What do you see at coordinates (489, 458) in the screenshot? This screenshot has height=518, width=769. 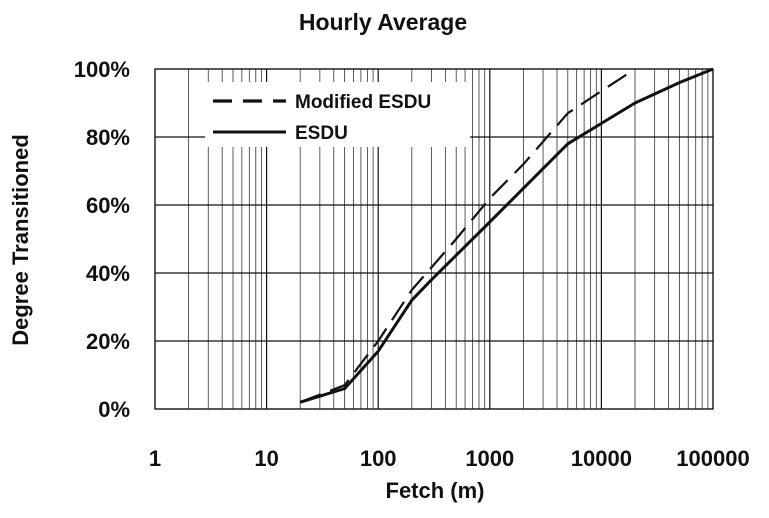 I see `x-tick-label: 1000` at bounding box center [489, 458].